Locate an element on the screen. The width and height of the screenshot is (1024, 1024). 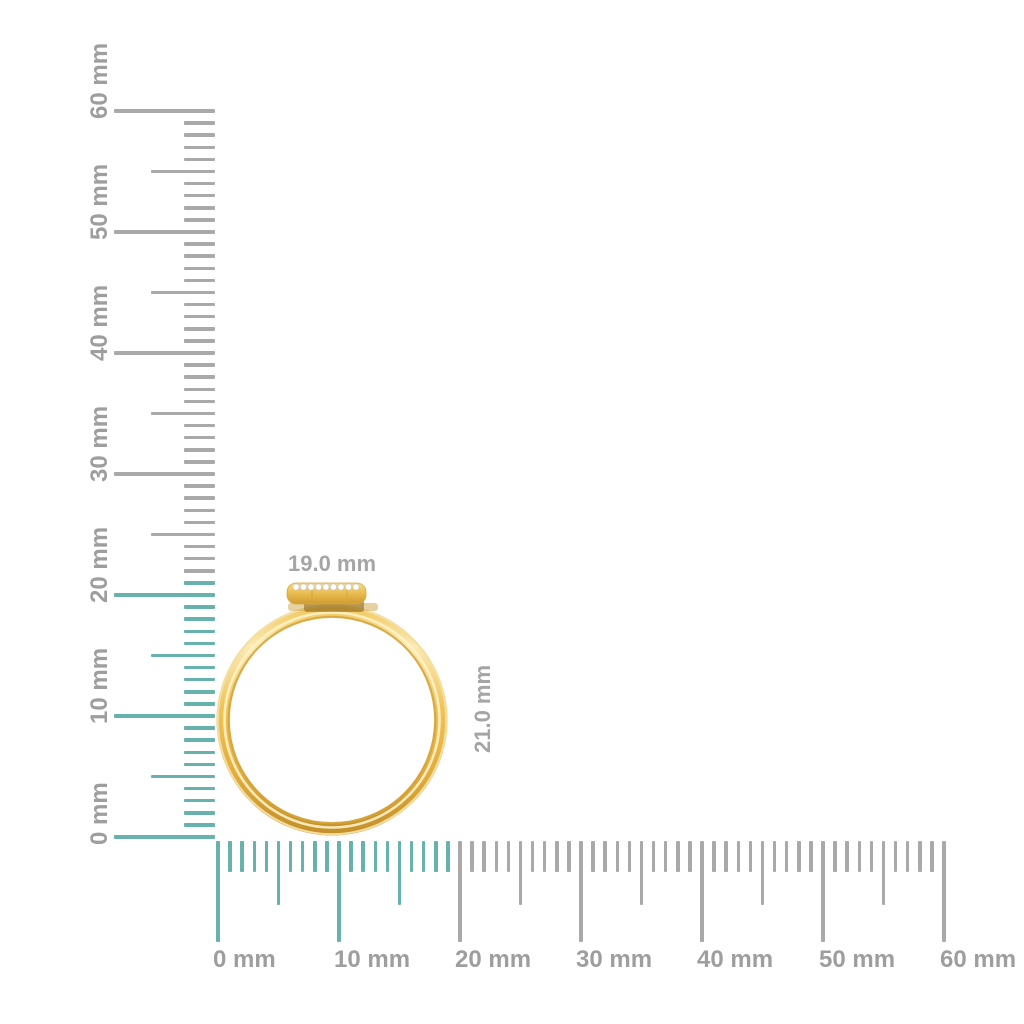
horizontal-tick-33mm is located at coordinates (617, 856).